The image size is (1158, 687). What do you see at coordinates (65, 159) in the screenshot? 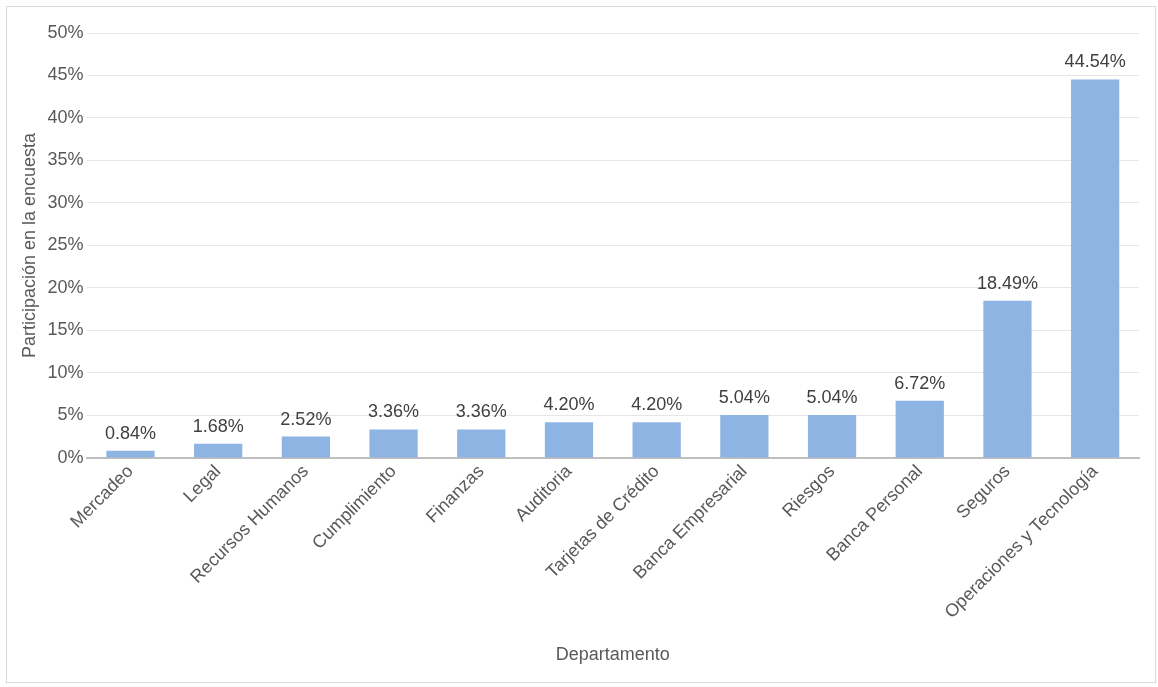
I see `y-tick-label: 35%` at bounding box center [65, 159].